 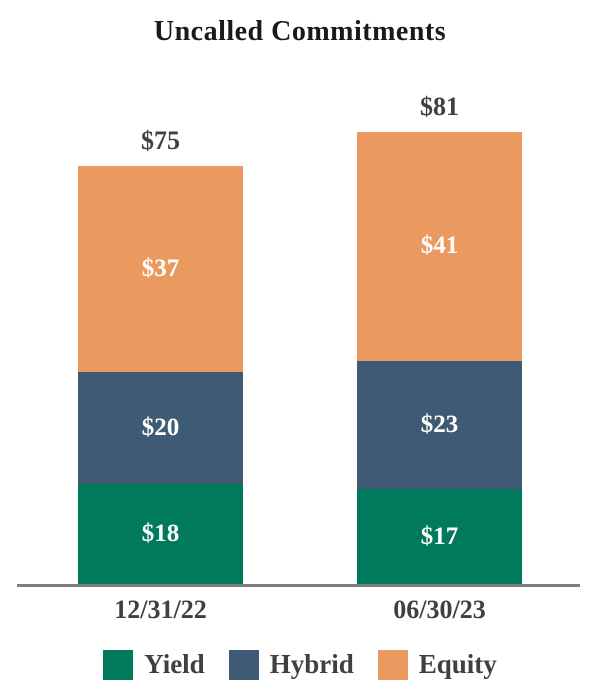 I want to click on legend-label: Hybrid, so click(x=311, y=664).